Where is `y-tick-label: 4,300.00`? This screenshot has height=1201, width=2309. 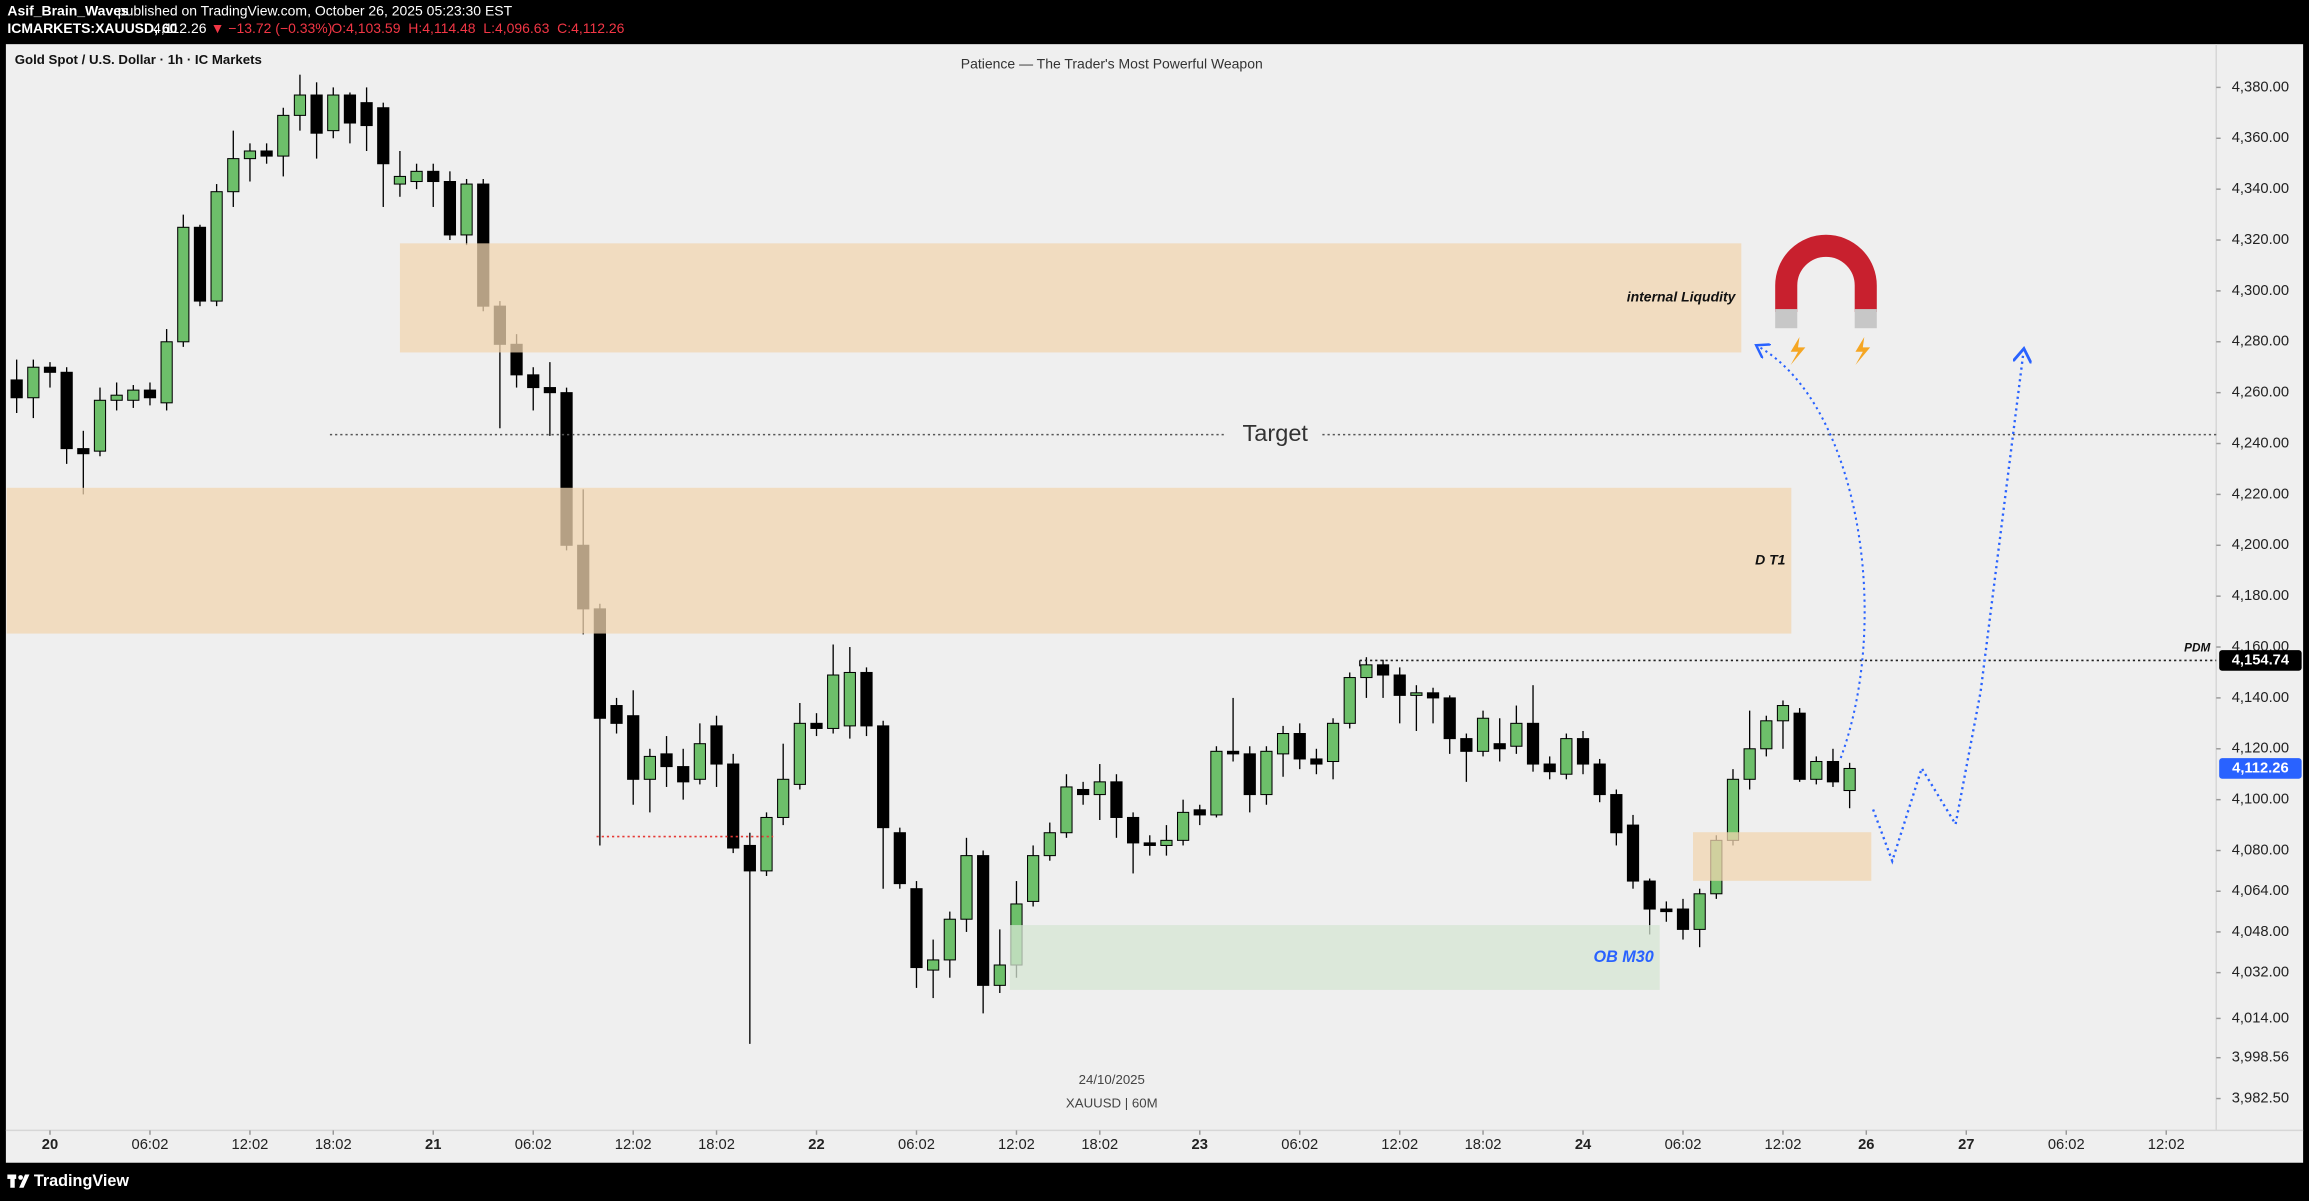
y-tick-label: 4,300.00 is located at coordinates (2260, 291).